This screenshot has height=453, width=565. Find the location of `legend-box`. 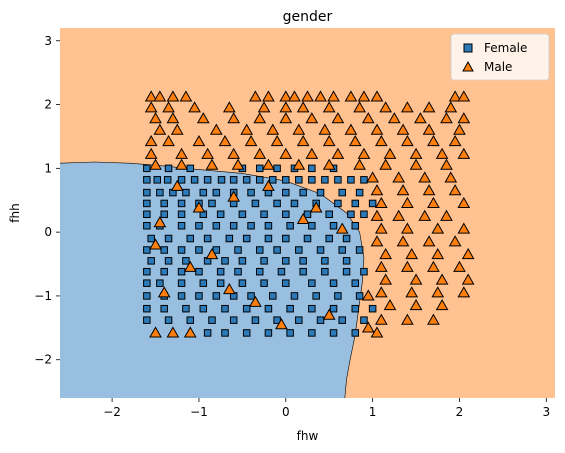

legend-box is located at coordinates (500, 57).